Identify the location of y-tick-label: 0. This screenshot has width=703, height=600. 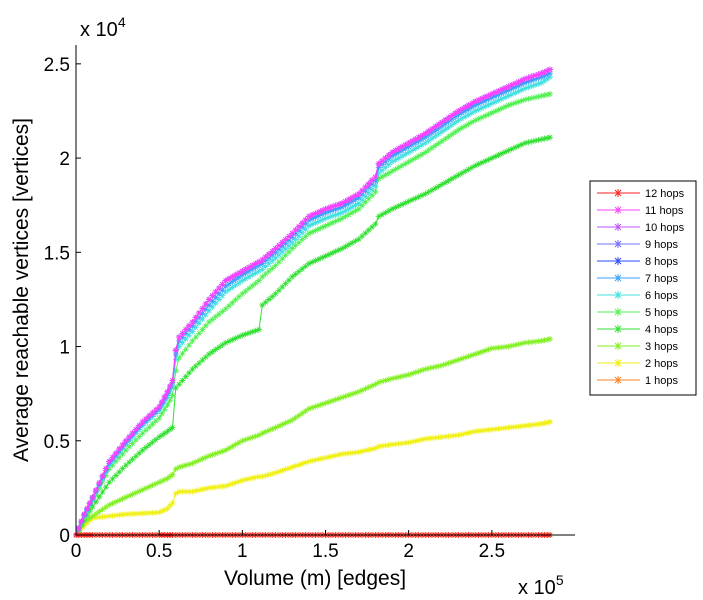
(64, 536).